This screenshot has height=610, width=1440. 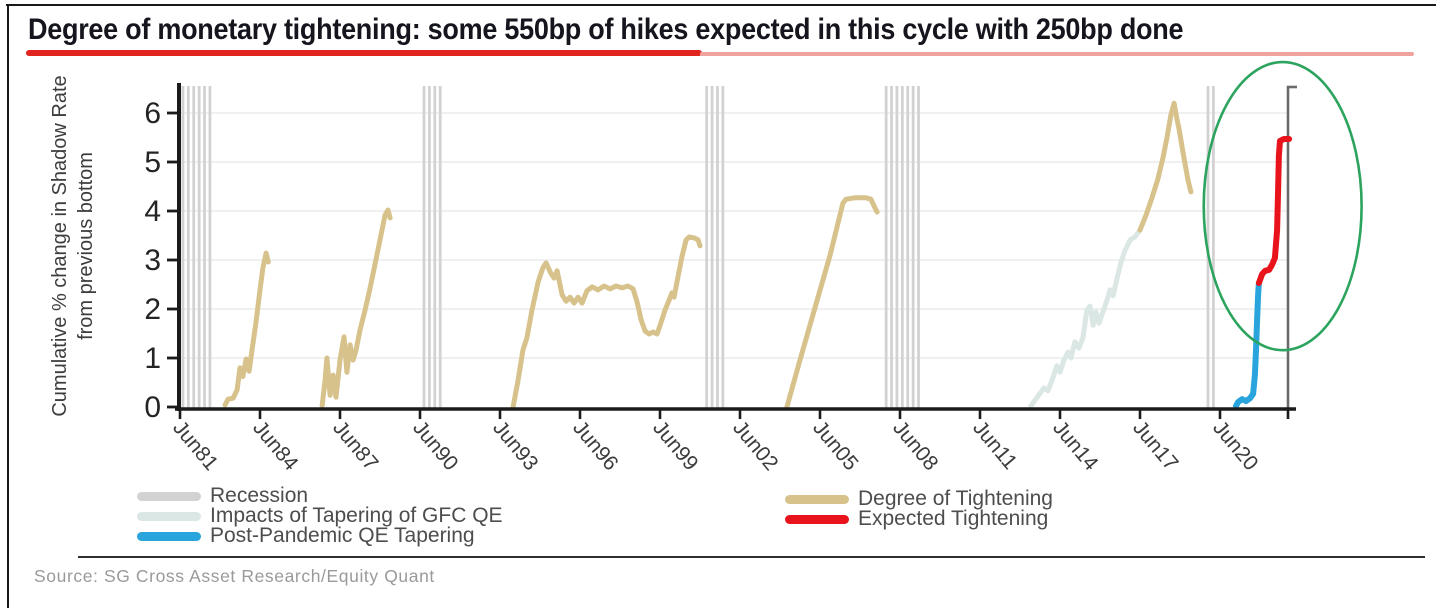 What do you see at coordinates (435, 445) in the screenshot?
I see `x-tick-label-Jun90: Jun90` at bounding box center [435, 445].